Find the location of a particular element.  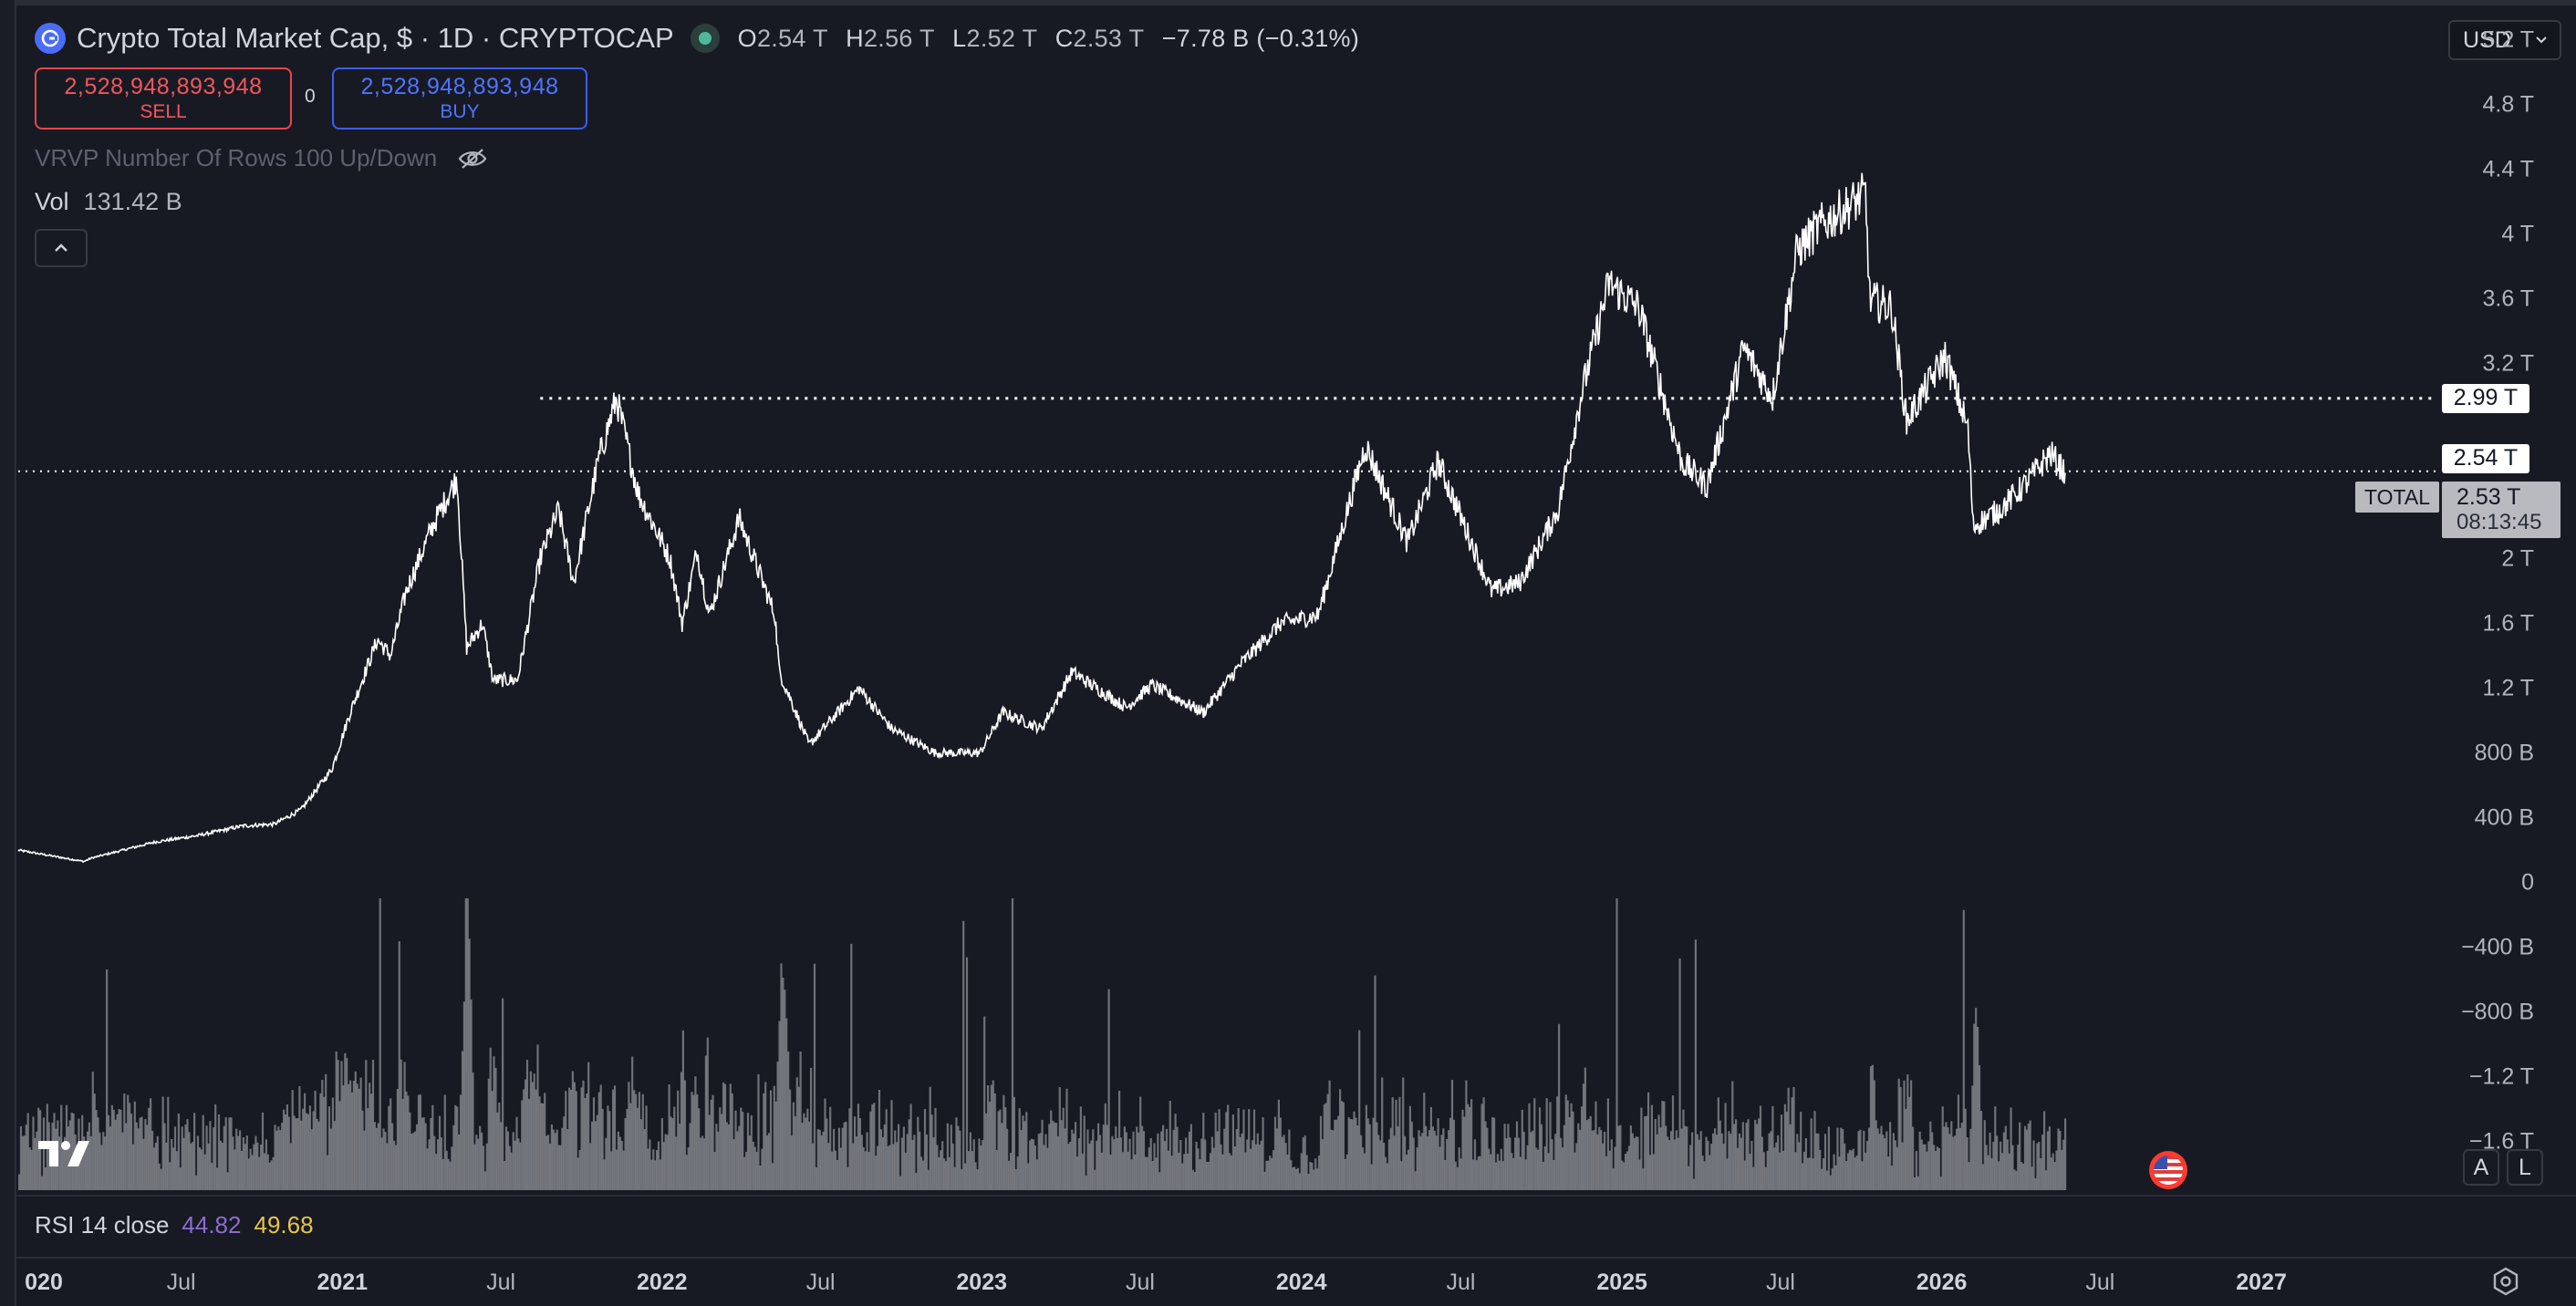

eye-hidden-icon is located at coordinates (472, 159).